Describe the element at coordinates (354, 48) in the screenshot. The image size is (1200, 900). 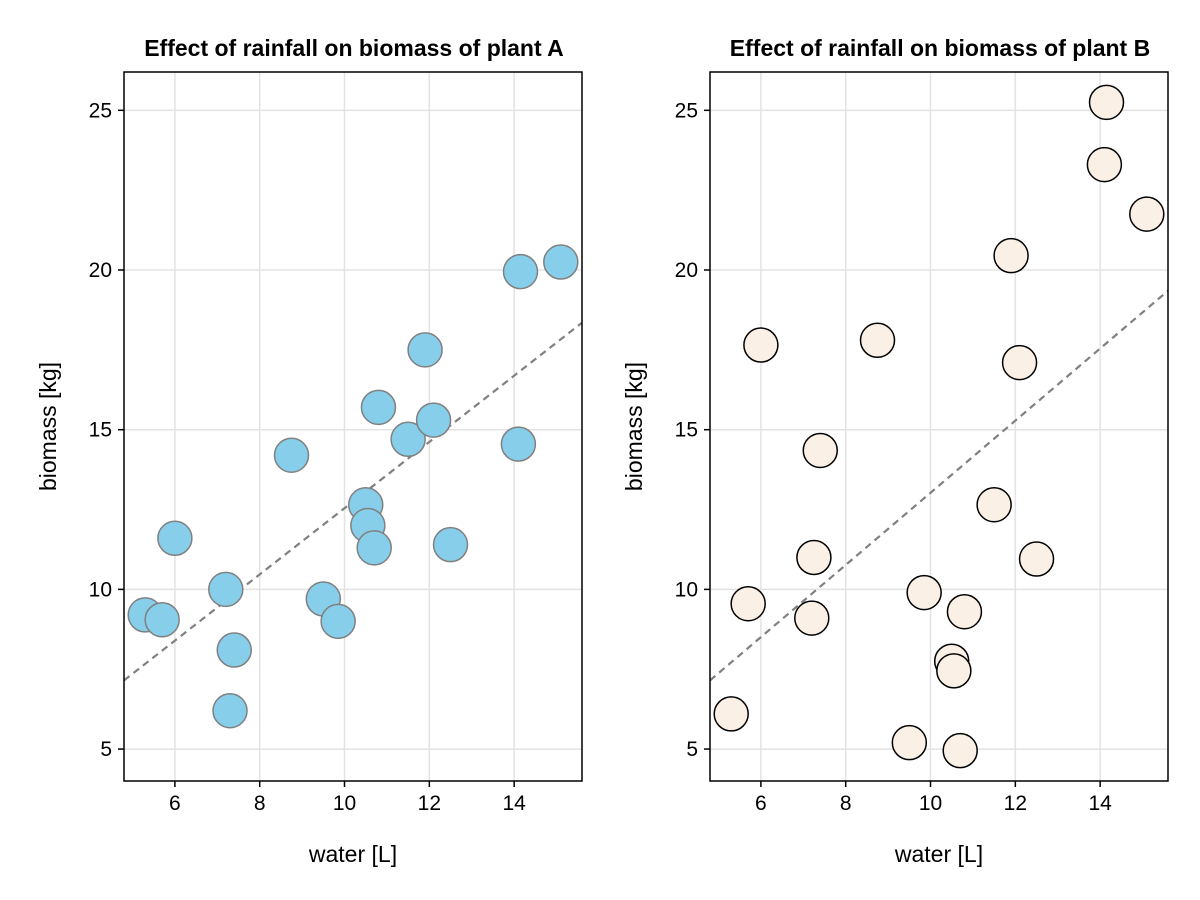
I see `plant-a-chart-title: Effect of rainfall on biomass of plant A` at that location.